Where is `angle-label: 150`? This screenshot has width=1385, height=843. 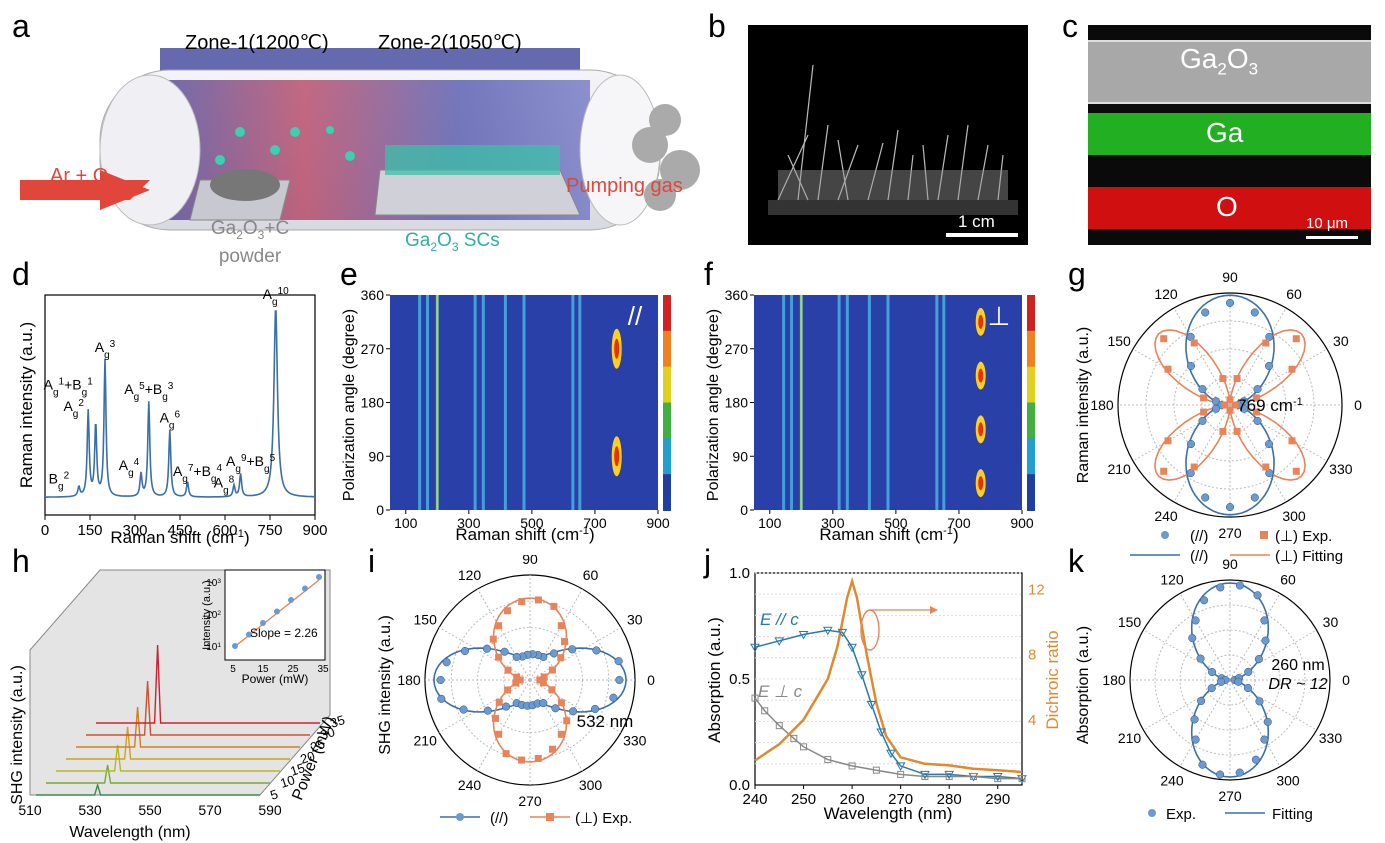 angle-label: 150 is located at coordinates (1119, 341).